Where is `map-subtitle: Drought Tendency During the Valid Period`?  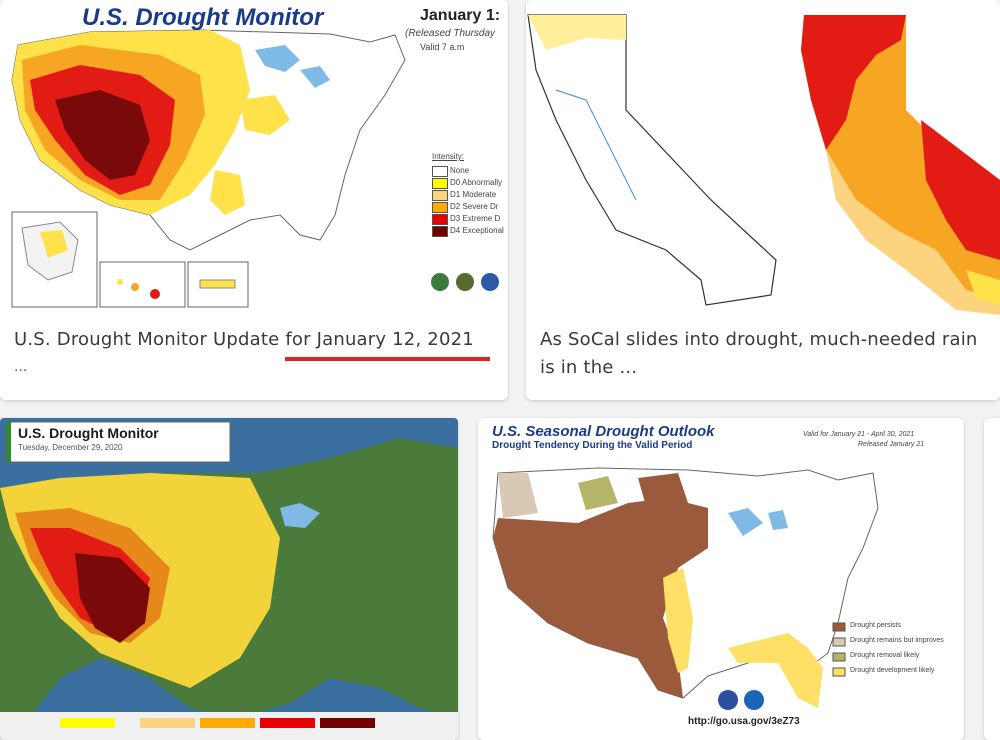 map-subtitle: Drought Tendency During the Valid Period is located at coordinates (592, 445).